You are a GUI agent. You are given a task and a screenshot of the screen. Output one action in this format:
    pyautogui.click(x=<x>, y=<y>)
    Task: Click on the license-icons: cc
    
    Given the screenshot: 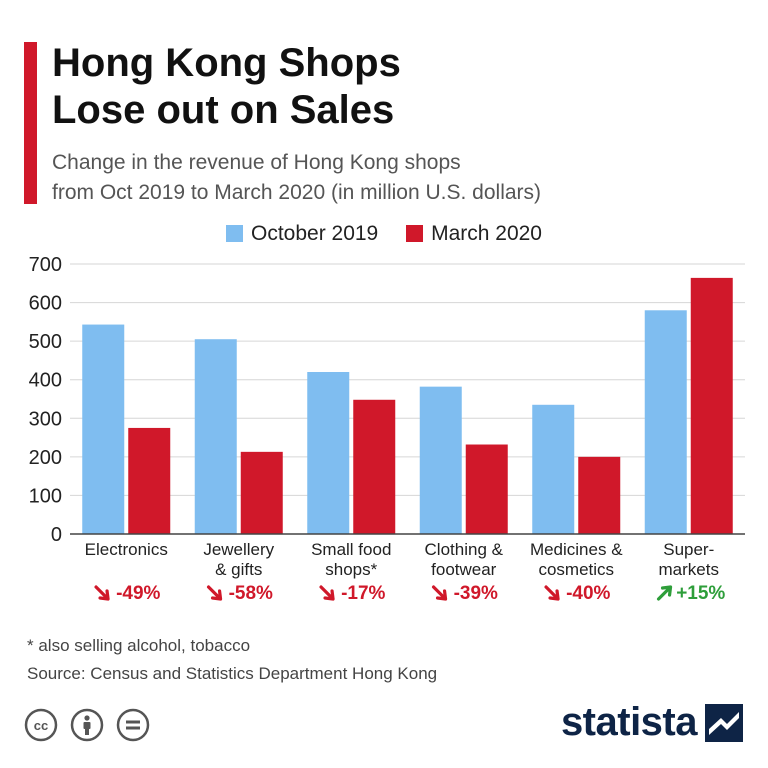 What is the action you would take?
    pyautogui.click(x=87, y=725)
    